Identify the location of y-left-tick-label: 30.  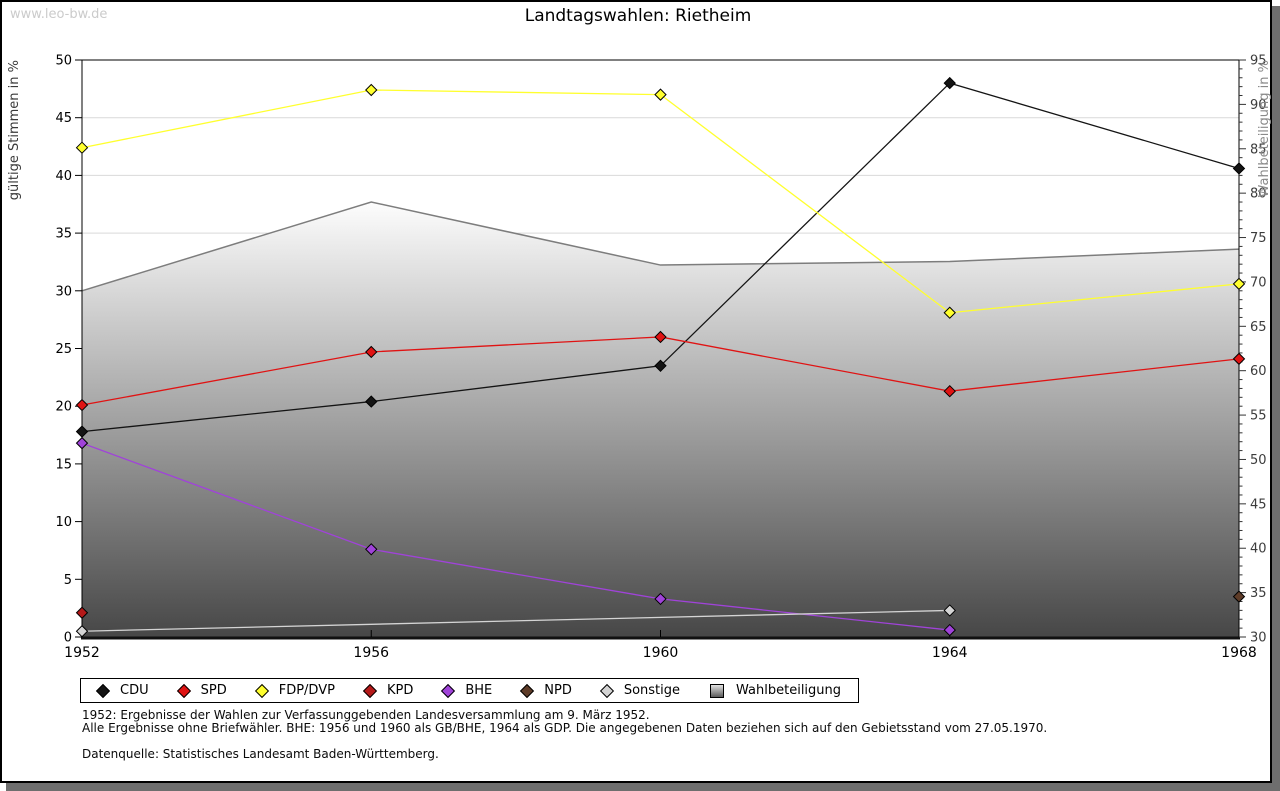
(63, 291).